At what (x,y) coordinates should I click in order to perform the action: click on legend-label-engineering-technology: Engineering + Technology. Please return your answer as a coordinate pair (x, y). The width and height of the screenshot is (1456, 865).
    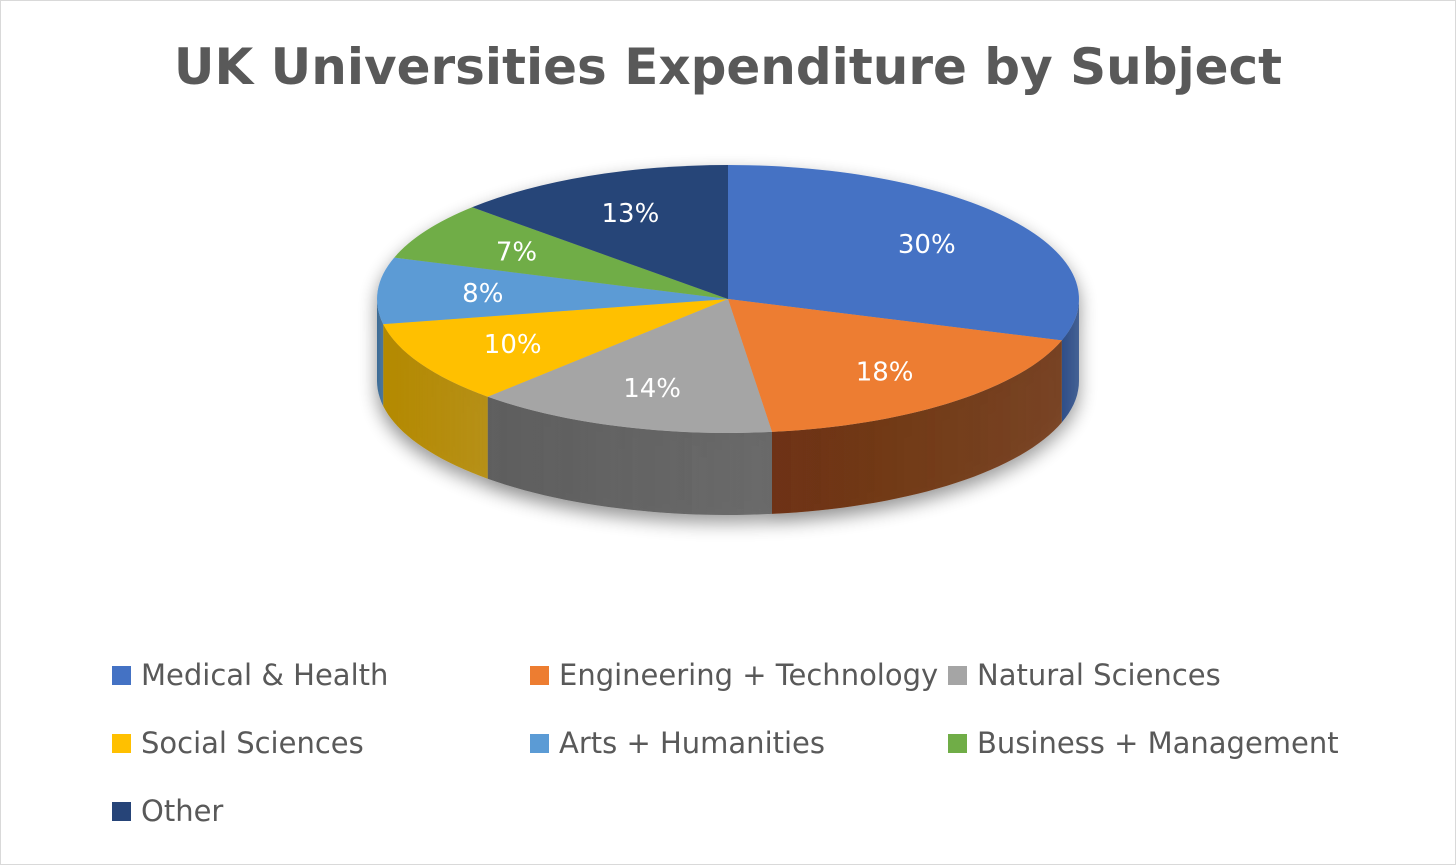
    Looking at the image, I should click on (749, 675).